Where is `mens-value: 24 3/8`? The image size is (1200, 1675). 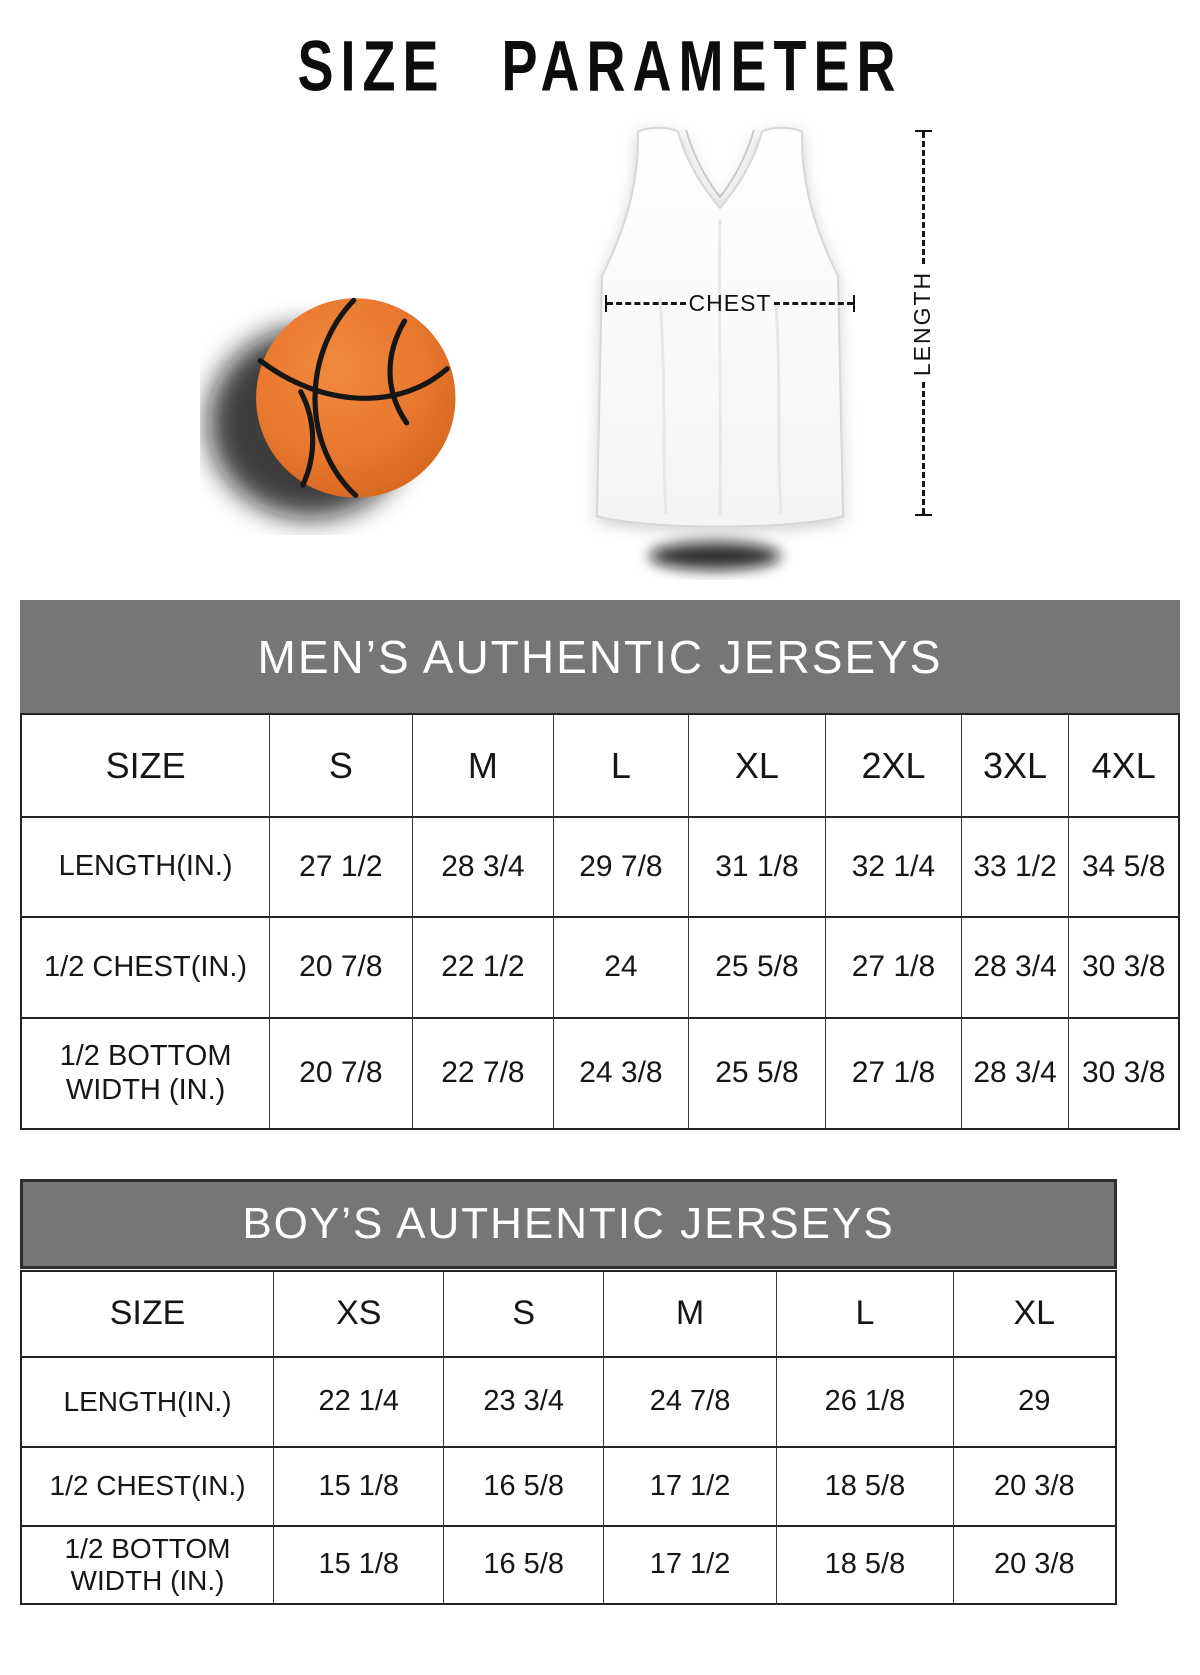 mens-value: 24 3/8 is located at coordinates (621, 1073).